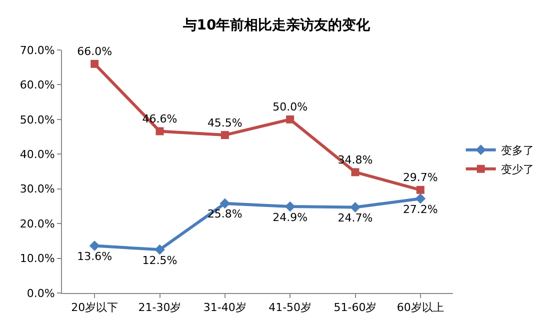 Image resolution: width=553 pixels, height=331 pixels. I want to click on legend-label: 变少了, so click(517, 169).